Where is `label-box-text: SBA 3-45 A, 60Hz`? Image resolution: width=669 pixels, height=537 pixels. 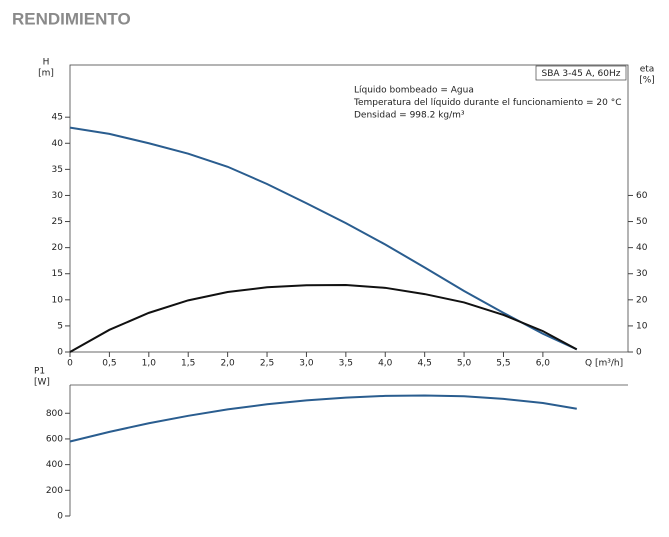 label-box-text: SBA 3-45 A, 60Hz is located at coordinates (580, 74).